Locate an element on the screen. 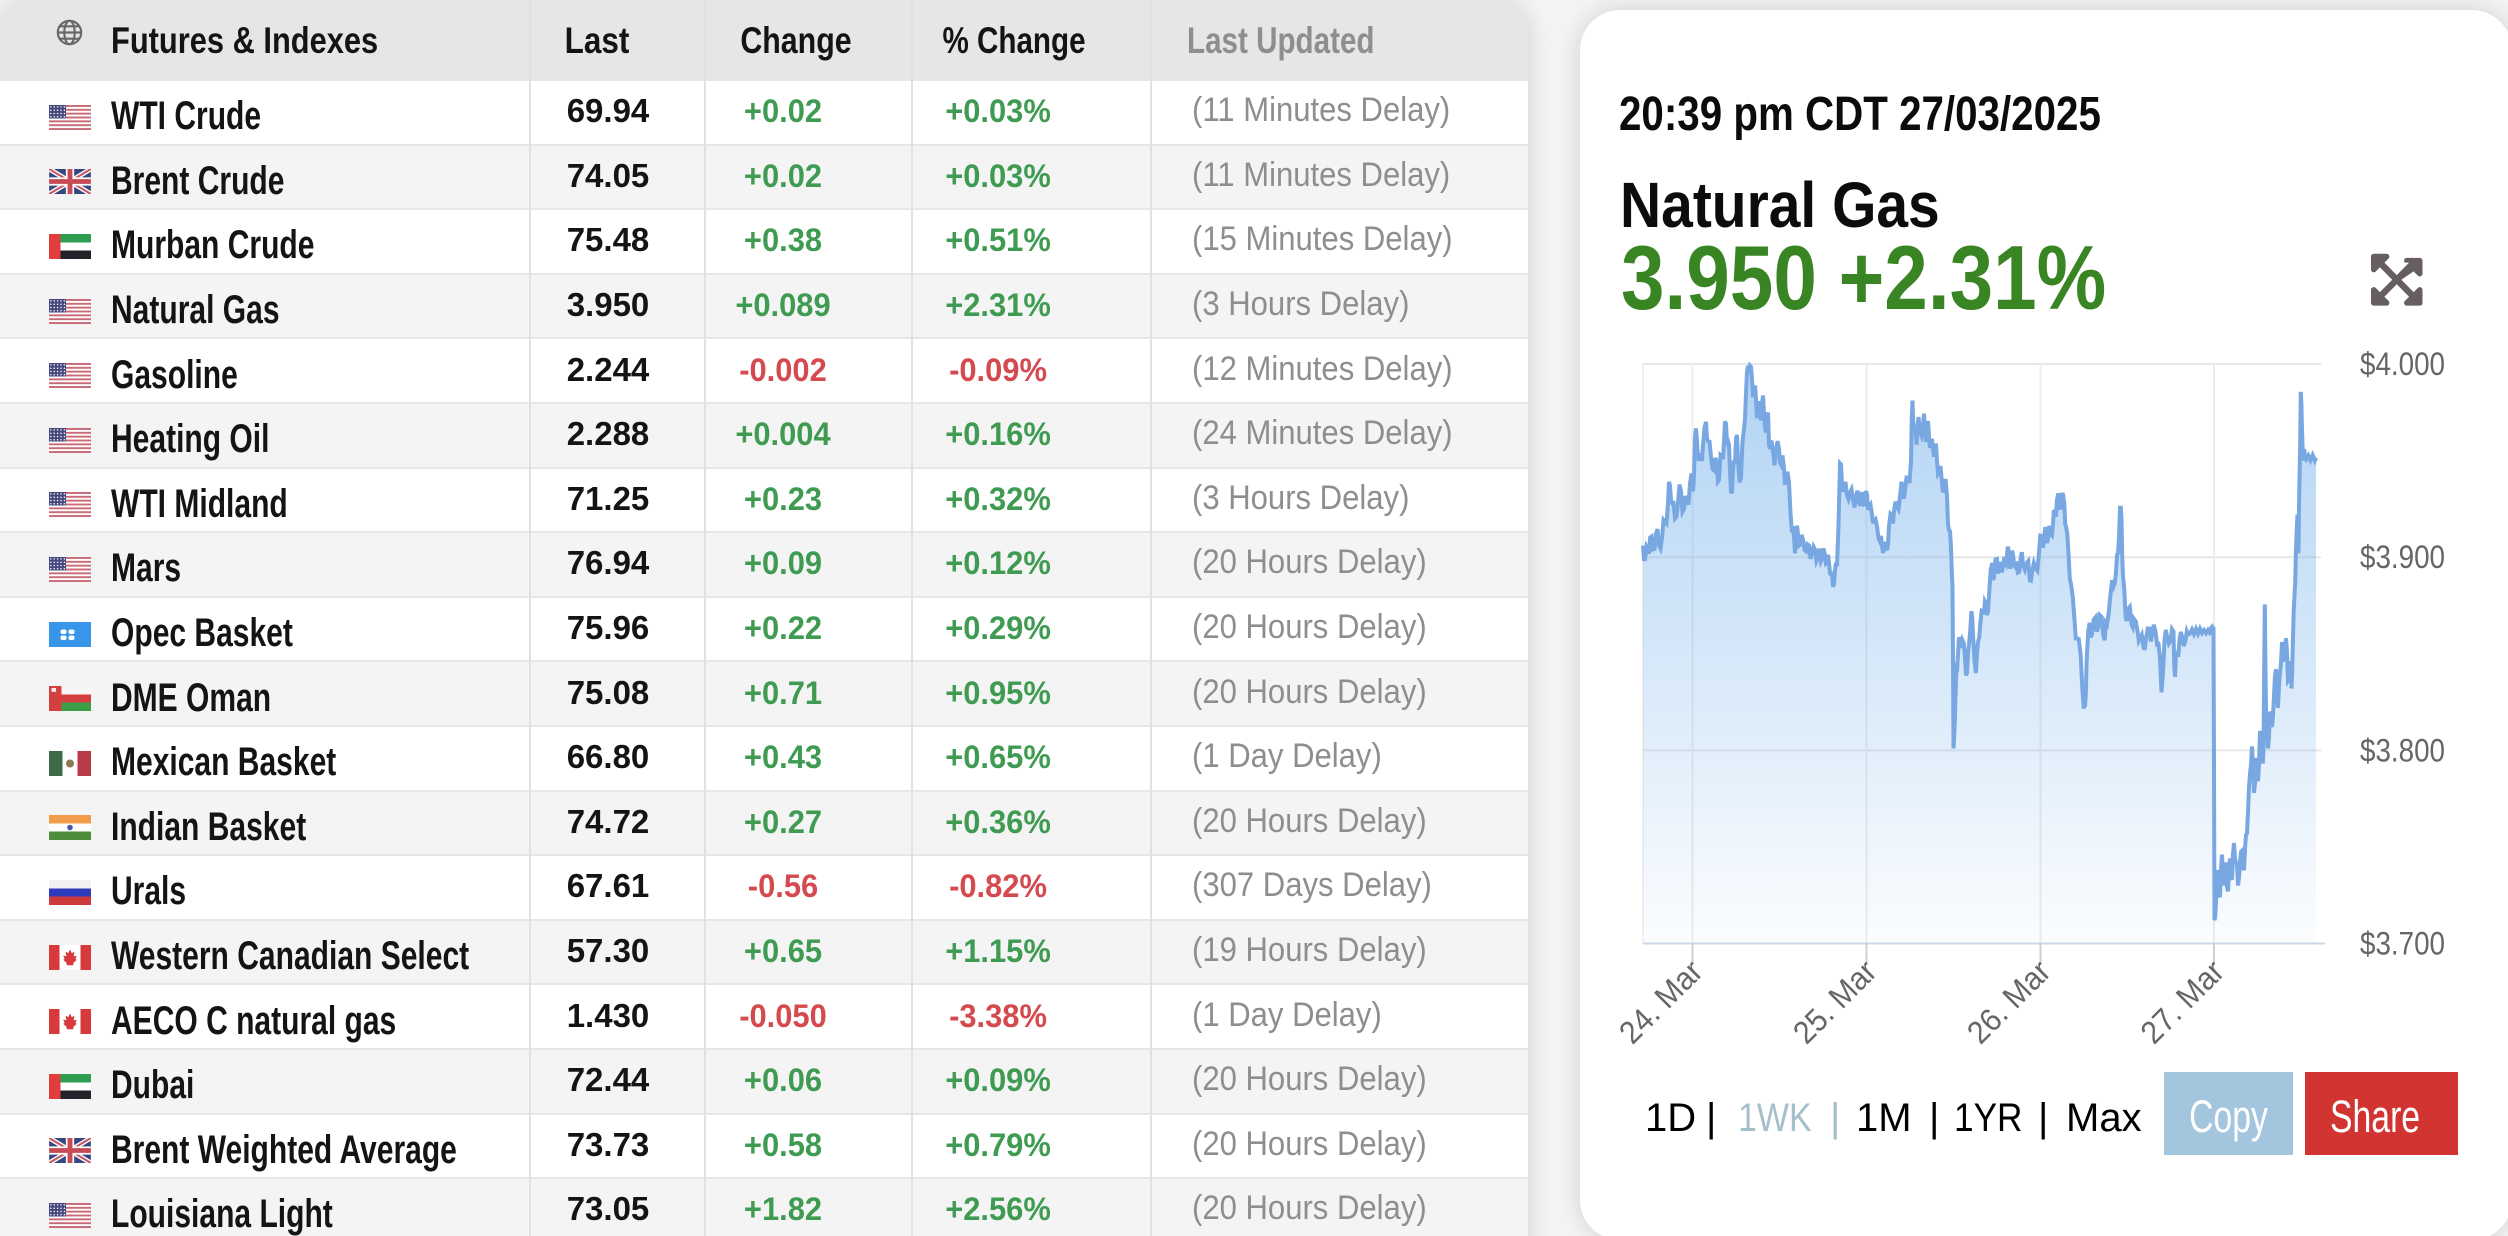 Image resolution: width=2508 pixels, height=1236 pixels. svg-text: 24. Mar is located at coordinates (1661, 1002).